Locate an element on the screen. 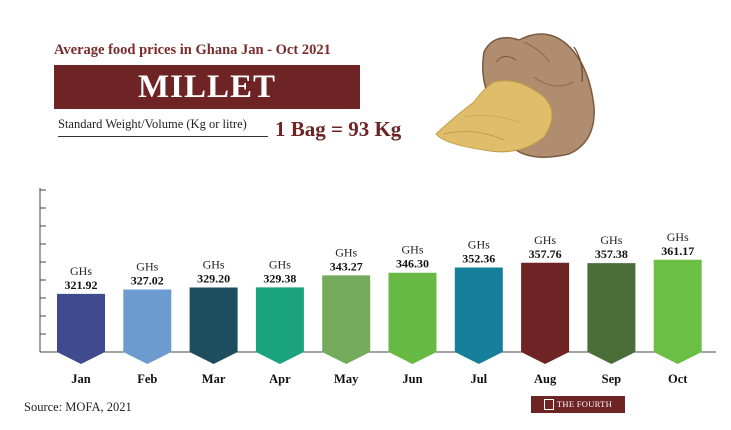 This screenshot has height=430, width=731. x-tick-label: Jun is located at coordinates (412, 379).